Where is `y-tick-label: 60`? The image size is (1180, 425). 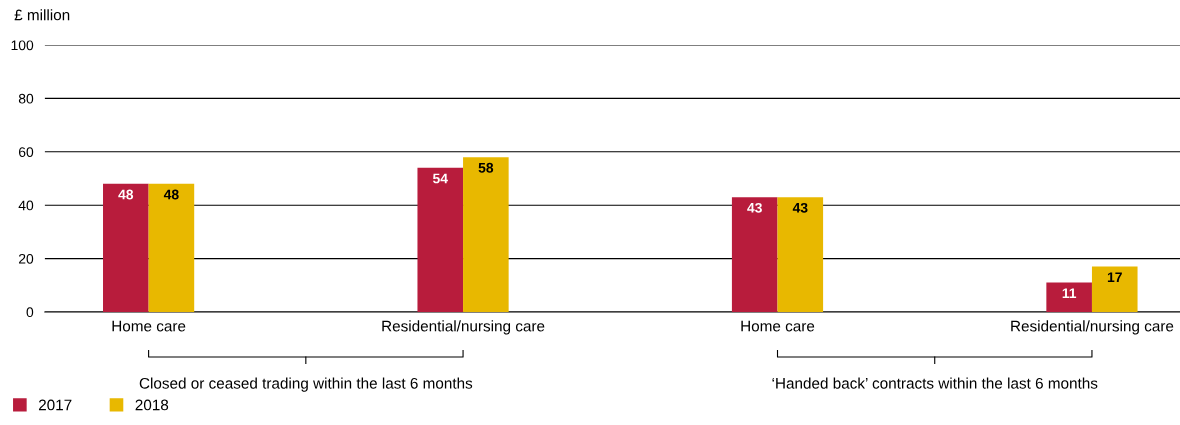 y-tick-label: 60 is located at coordinates (26, 152).